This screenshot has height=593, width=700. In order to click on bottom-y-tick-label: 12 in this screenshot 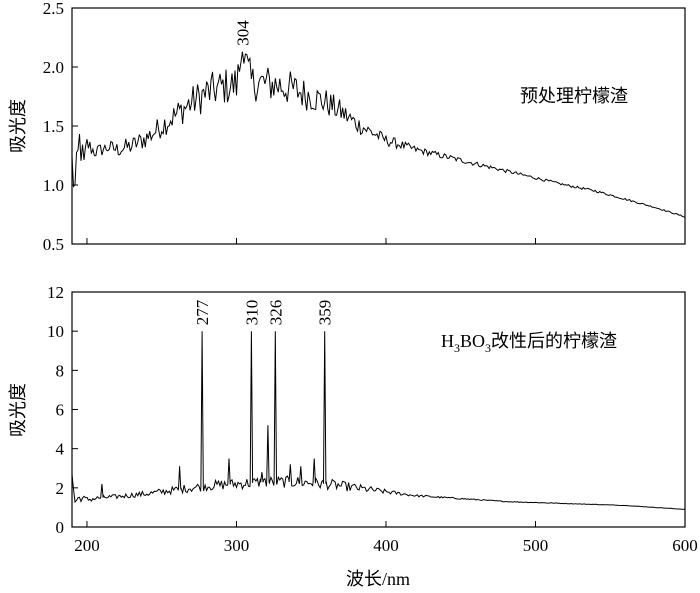, I will do `click(55, 292)`.